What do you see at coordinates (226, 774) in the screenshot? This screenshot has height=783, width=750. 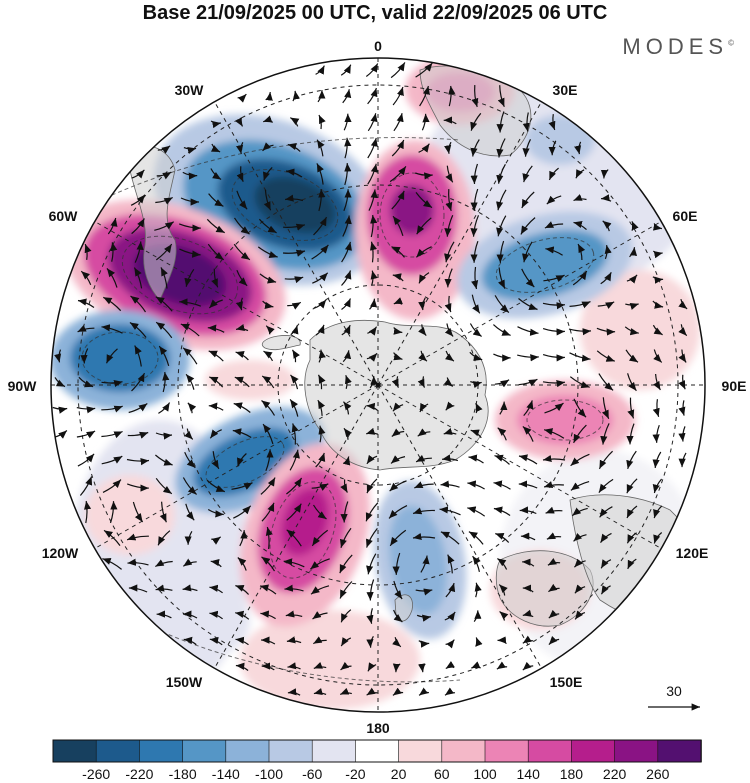 I see `colorbar-tick-label: -140` at bounding box center [226, 774].